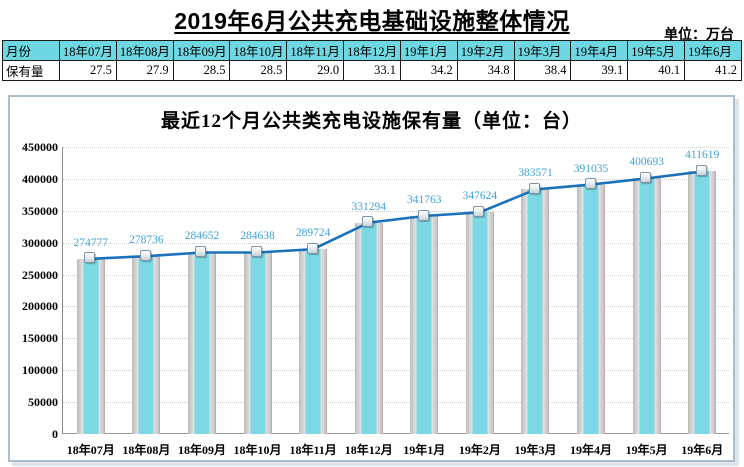 The image size is (744, 467). I want to click on table-value-cell: 27.5, so click(88, 70).